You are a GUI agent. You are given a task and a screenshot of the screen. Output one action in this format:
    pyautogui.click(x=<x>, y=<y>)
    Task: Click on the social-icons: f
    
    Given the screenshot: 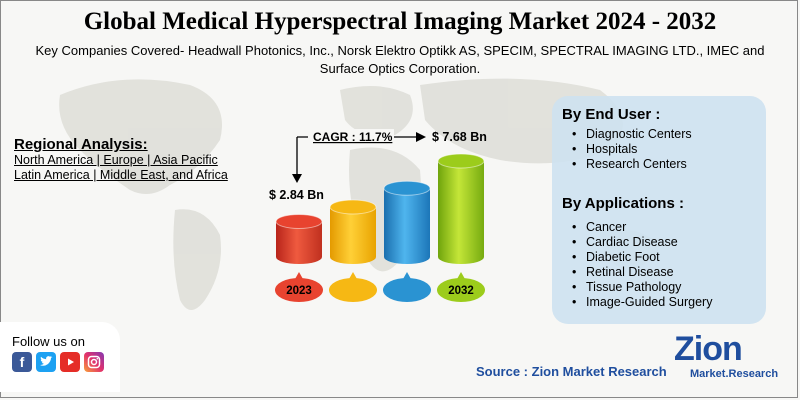 What is the action you would take?
    pyautogui.click(x=58, y=362)
    